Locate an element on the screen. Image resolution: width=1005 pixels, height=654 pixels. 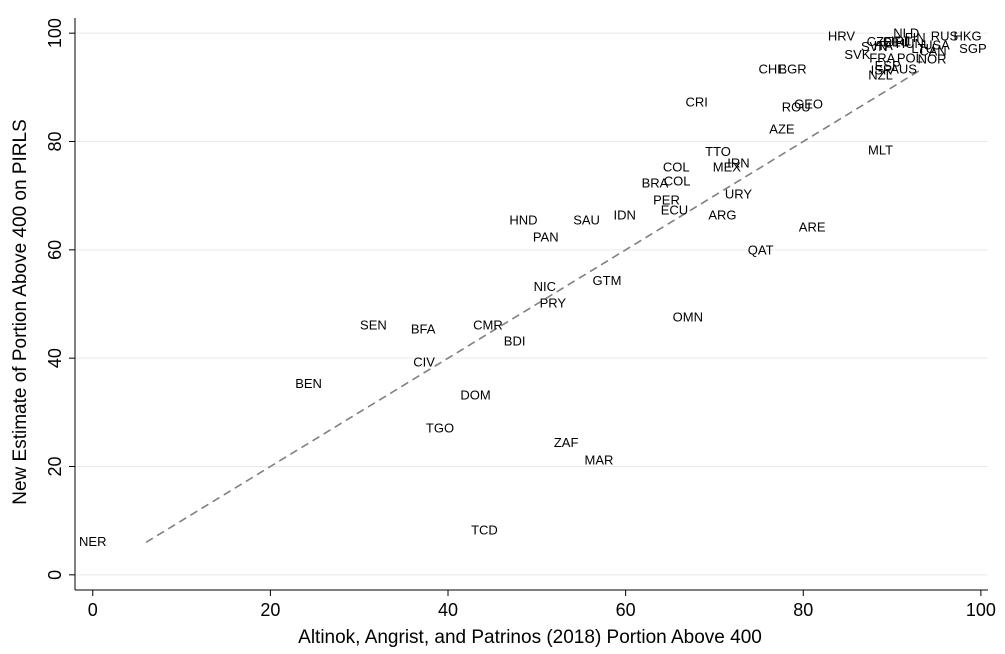
x-tick-label: 20 is located at coordinates (270, 610).